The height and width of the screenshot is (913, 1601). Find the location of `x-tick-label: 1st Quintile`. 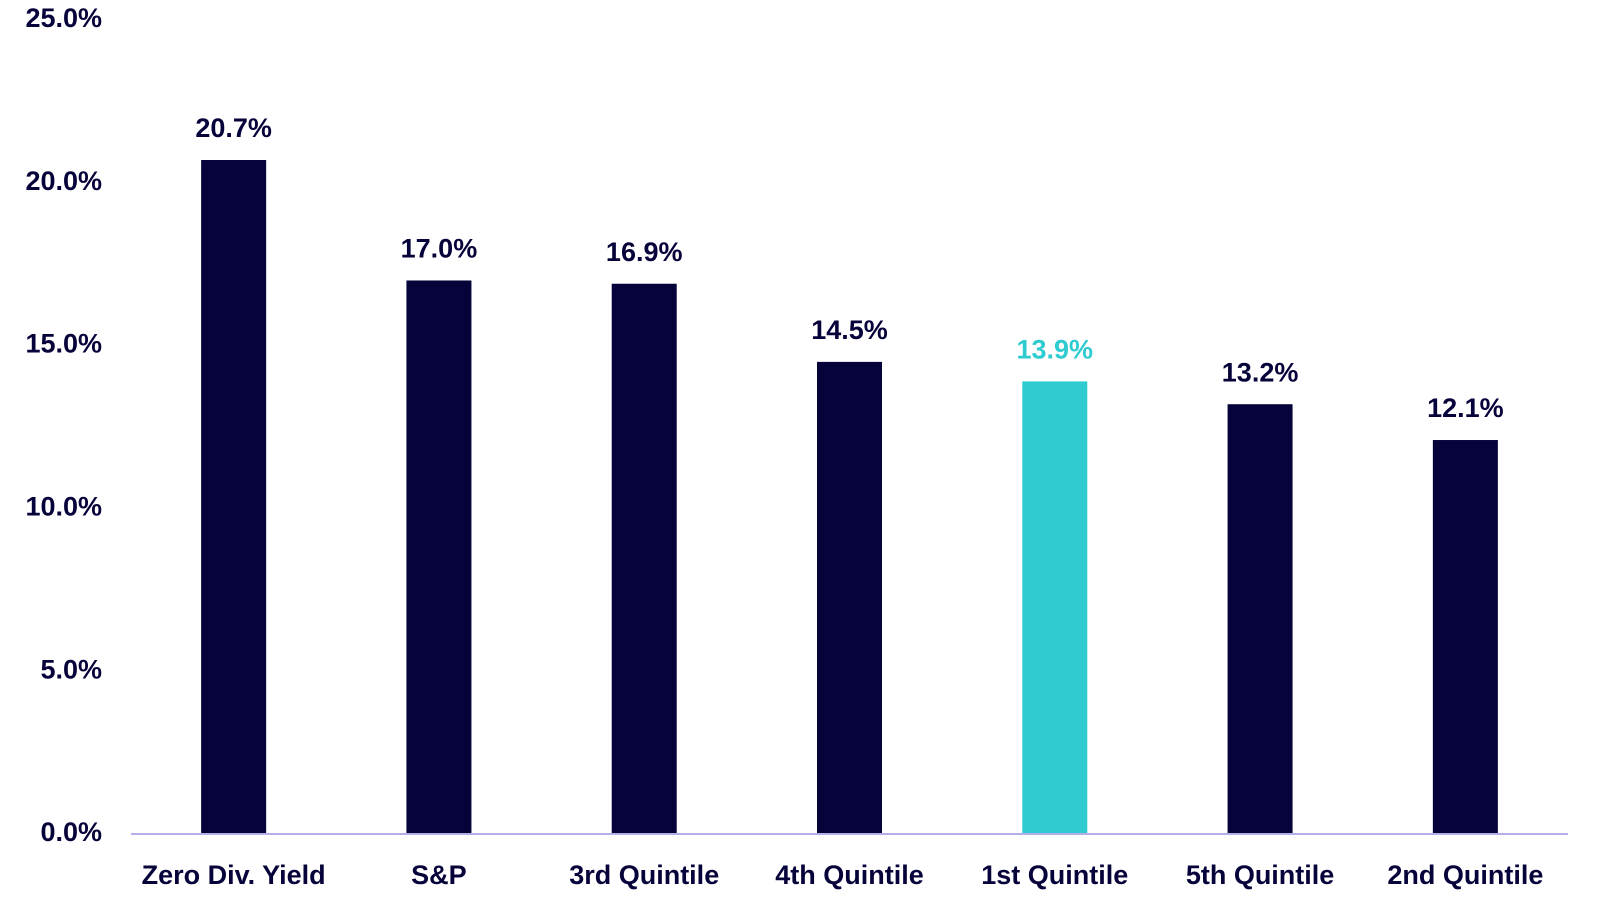

x-tick-label: 1st Quintile is located at coordinates (1054, 875).